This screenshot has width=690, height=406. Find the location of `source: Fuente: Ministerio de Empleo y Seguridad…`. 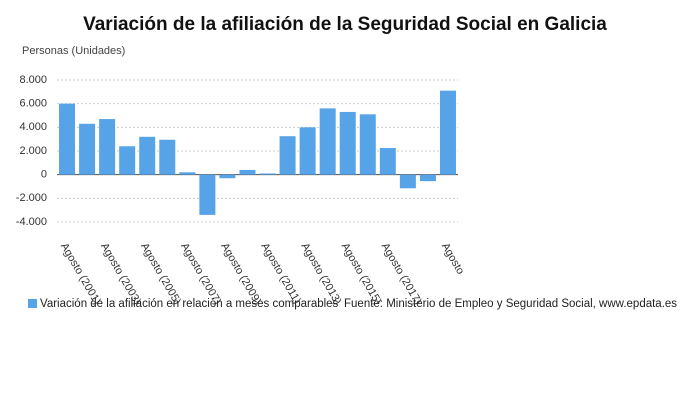

source: Fuente: Ministerio de Empleo y Seguridad… is located at coordinates (510, 304).